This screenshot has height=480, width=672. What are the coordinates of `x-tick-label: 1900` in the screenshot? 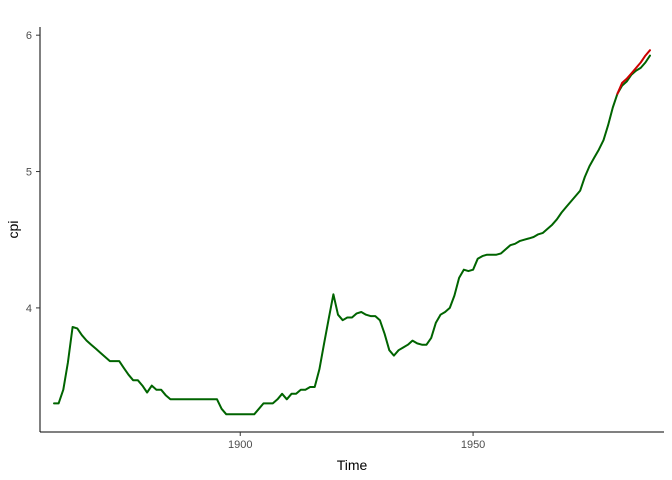 It's located at (240, 445).